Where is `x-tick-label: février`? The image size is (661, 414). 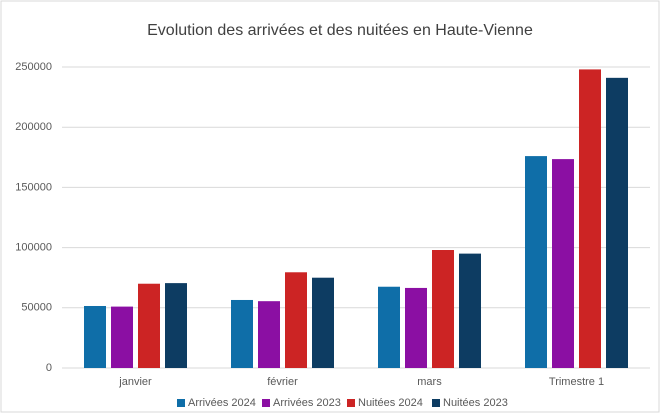 x-tick-label: février is located at coordinates (282, 382).